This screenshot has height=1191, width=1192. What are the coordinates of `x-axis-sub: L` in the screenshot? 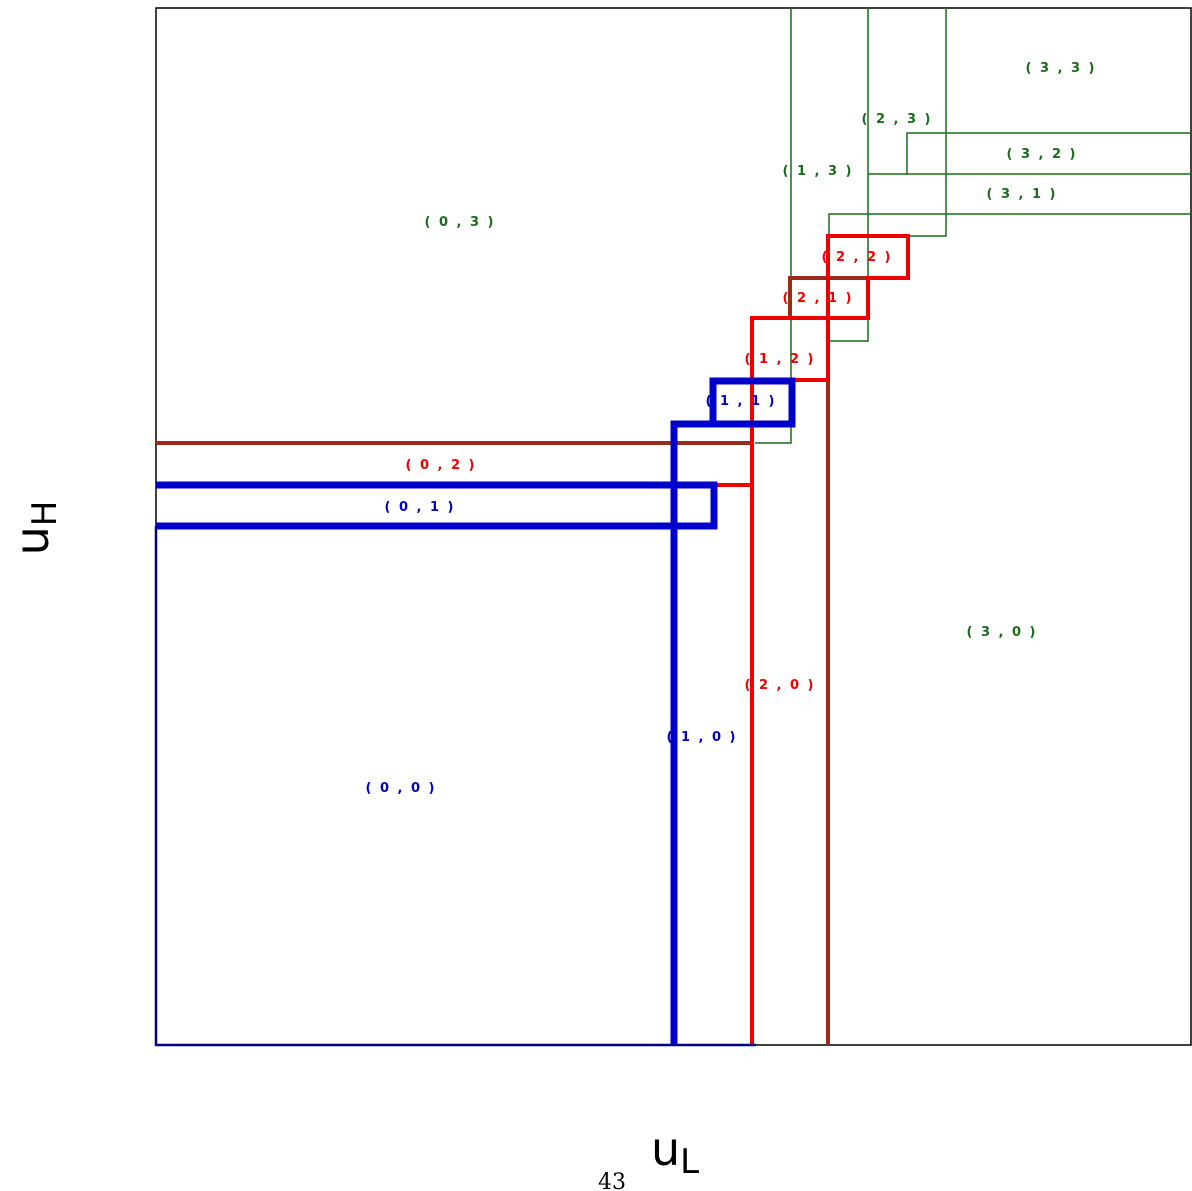 It's located at (689, 1162).